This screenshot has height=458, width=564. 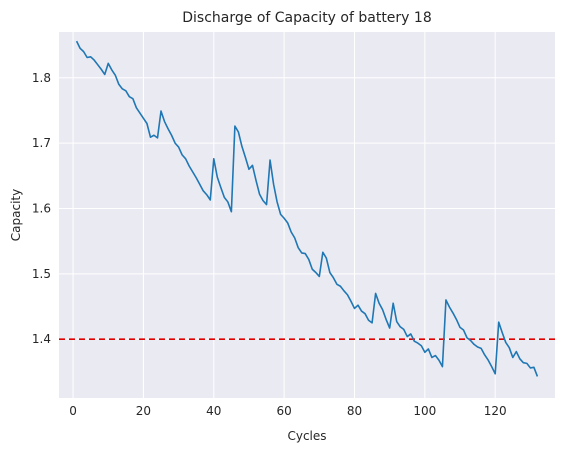 I want to click on x-tick-label: 40, so click(x=213, y=411).